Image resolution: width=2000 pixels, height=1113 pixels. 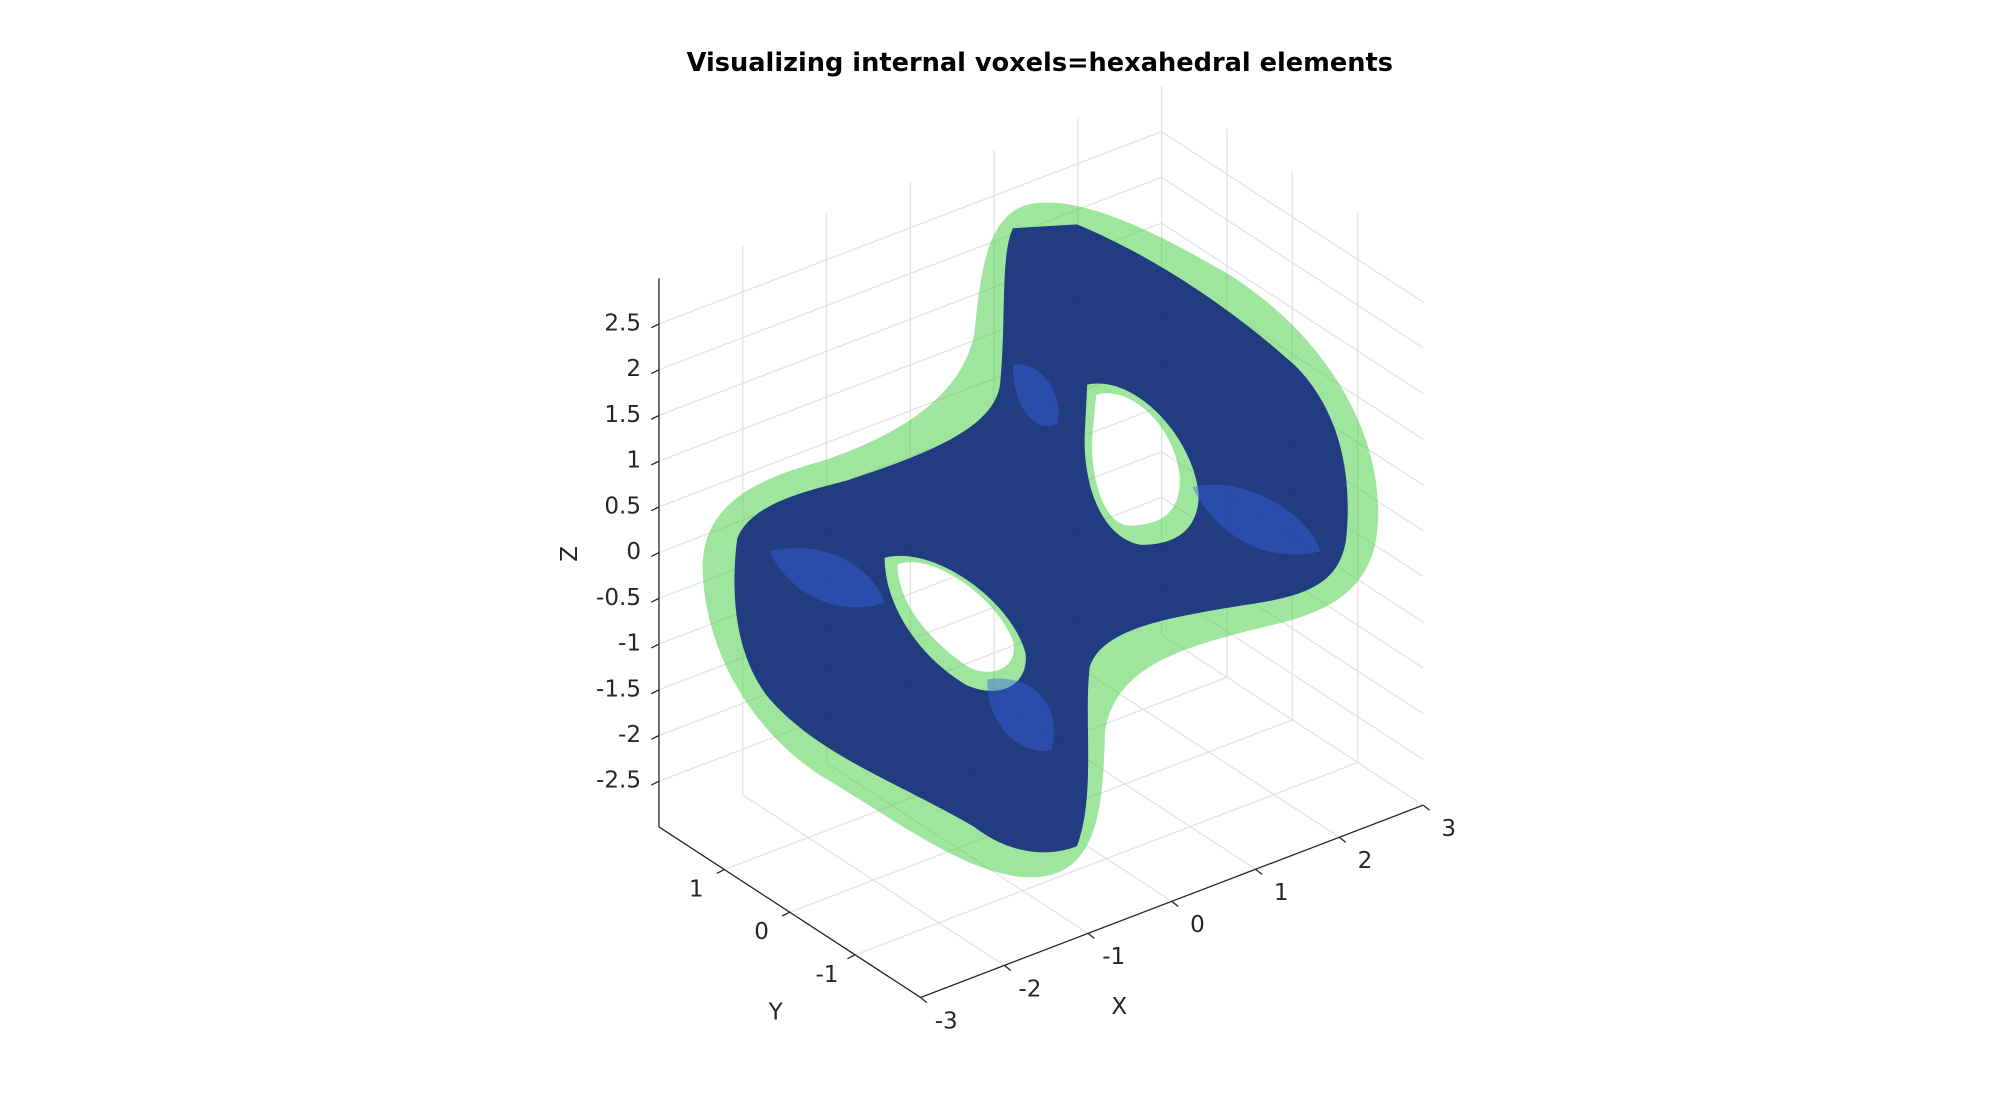 What do you see at coordinates (826, 975) in the screenshot?
I see `y-tick-label: -1` at bounding box center [826, 975].